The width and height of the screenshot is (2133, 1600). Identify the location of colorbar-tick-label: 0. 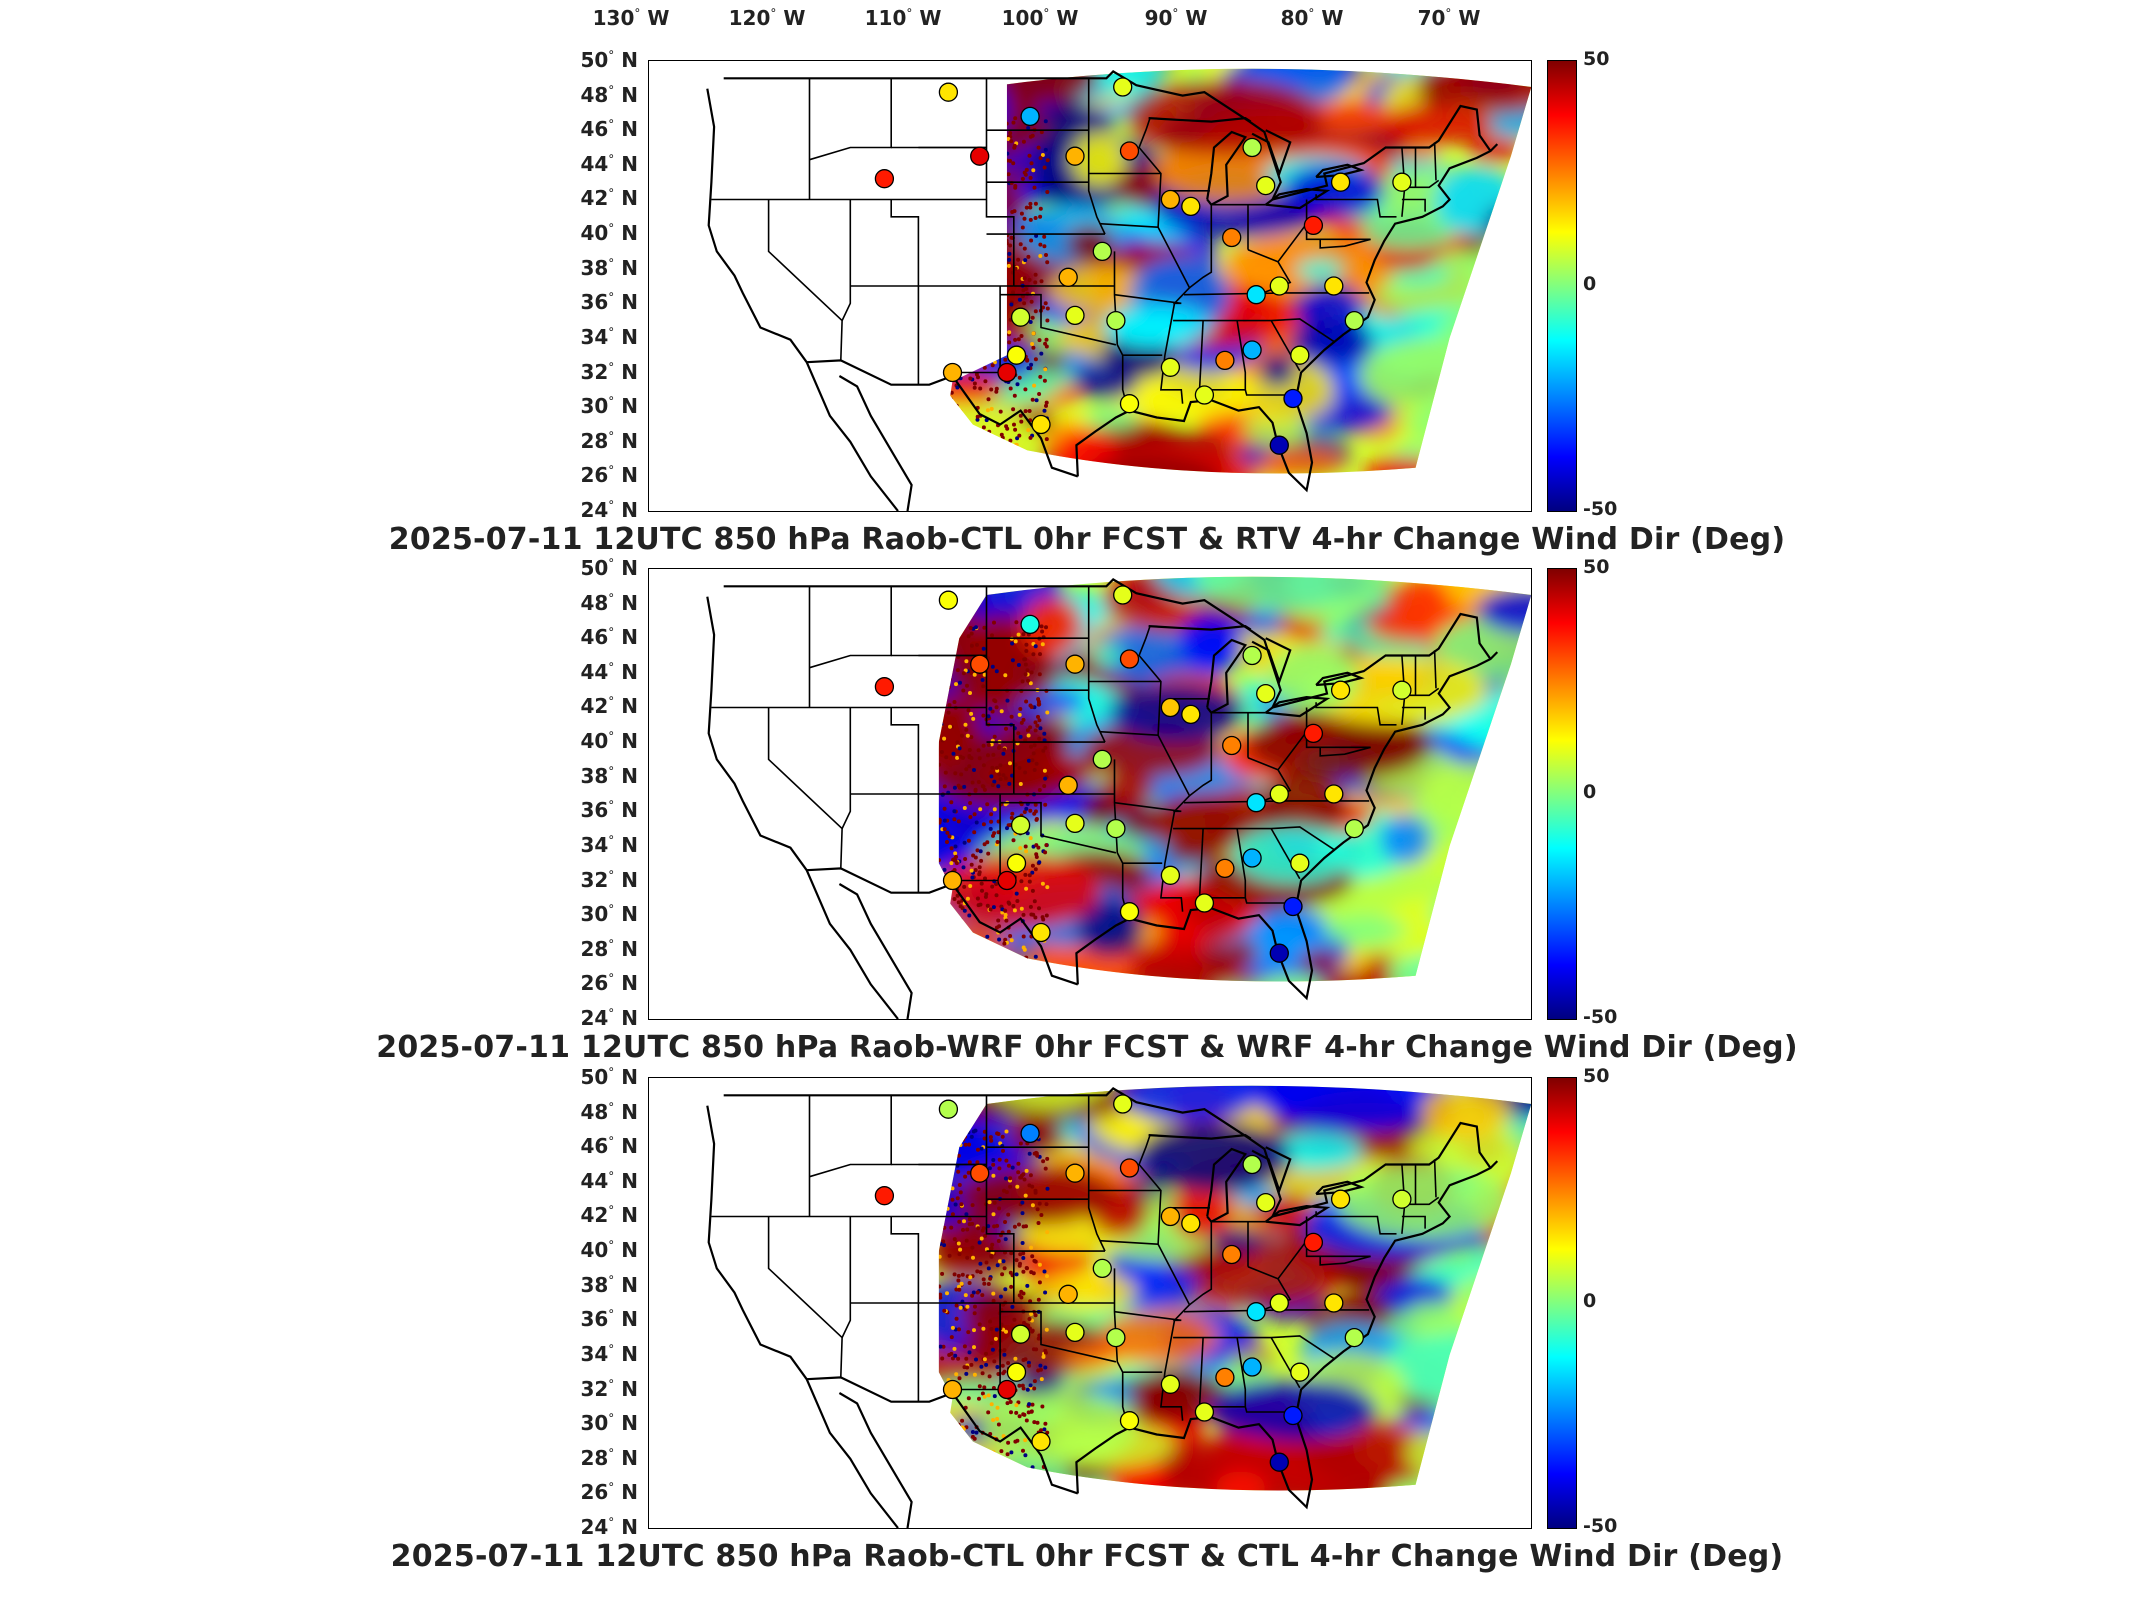
(1590, 792).